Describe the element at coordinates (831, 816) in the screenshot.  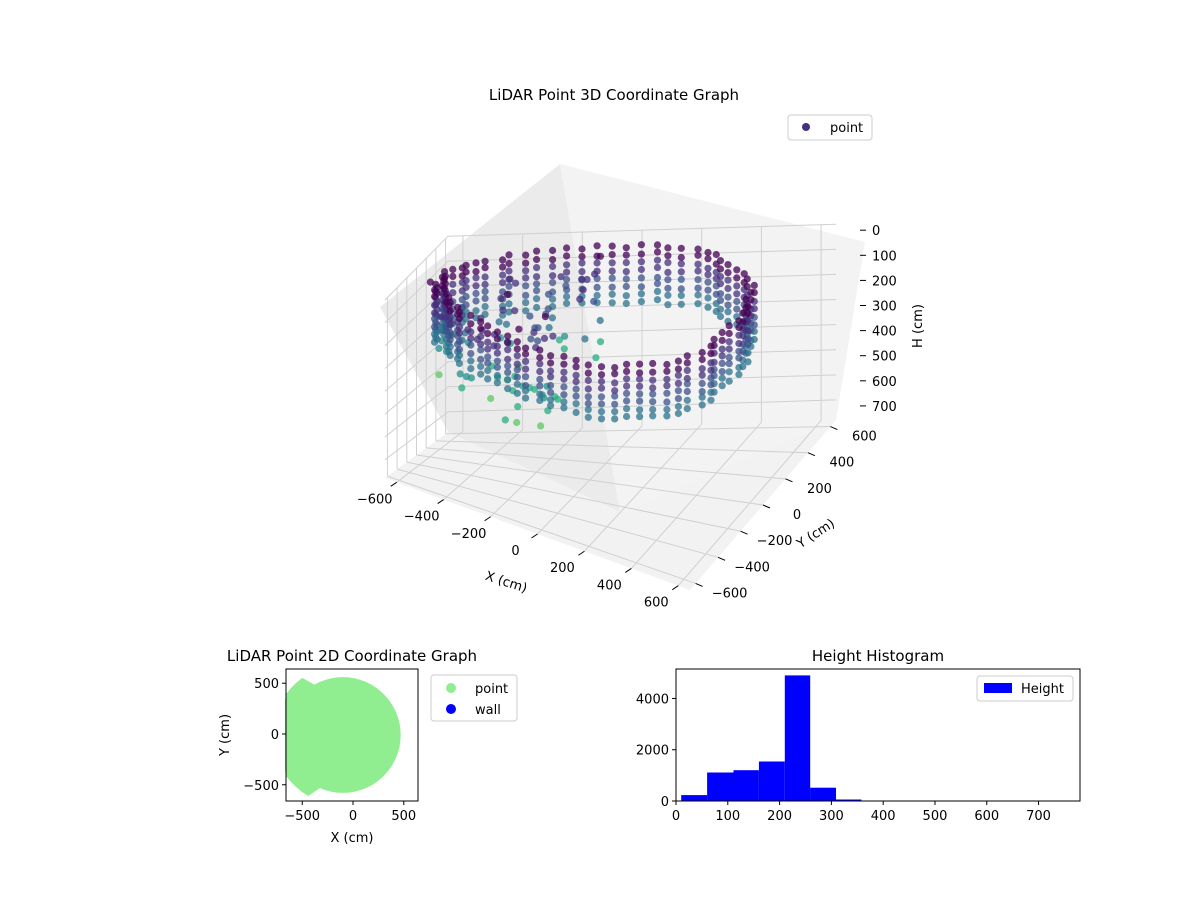
I see `hist-x-tick-label: 300` at that location.